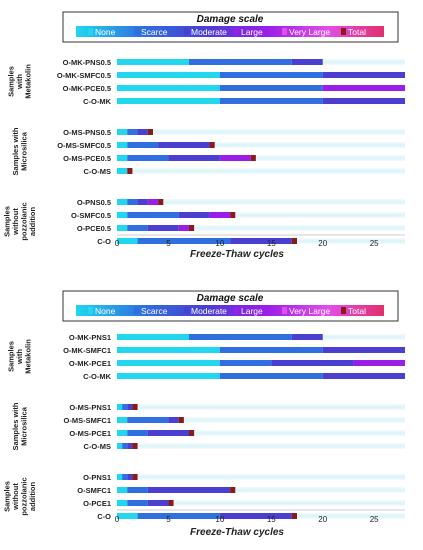 The height and width of the screenshot is (550, 423). I want to click on x-tick-label: 20, so click(322, 519).